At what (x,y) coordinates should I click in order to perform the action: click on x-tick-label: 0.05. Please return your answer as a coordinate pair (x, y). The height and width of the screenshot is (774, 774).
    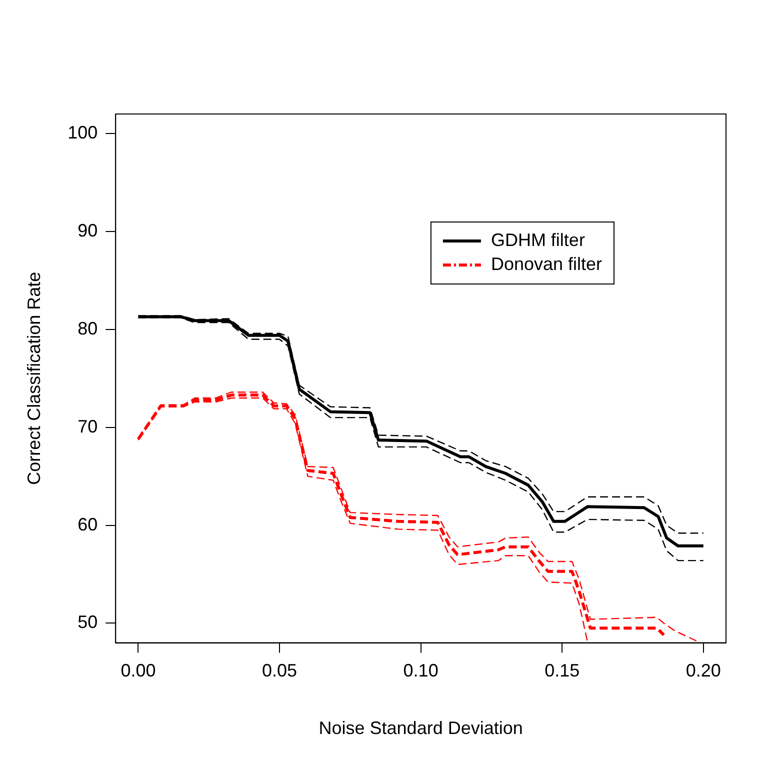
    Looking at the image, I should click on (280, 670).